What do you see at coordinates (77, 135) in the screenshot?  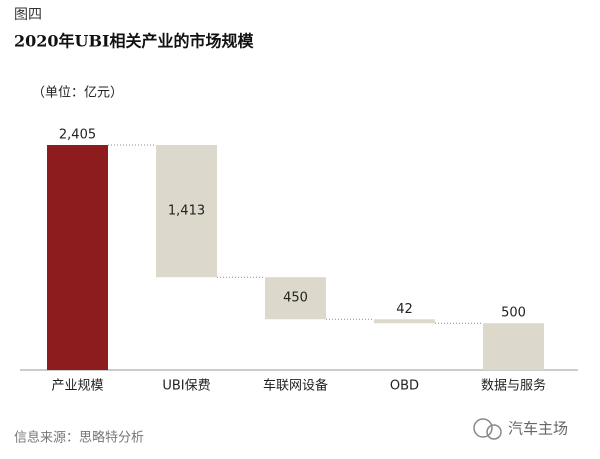 I see `value-label: 2,405` at bounding box center [77, 135].